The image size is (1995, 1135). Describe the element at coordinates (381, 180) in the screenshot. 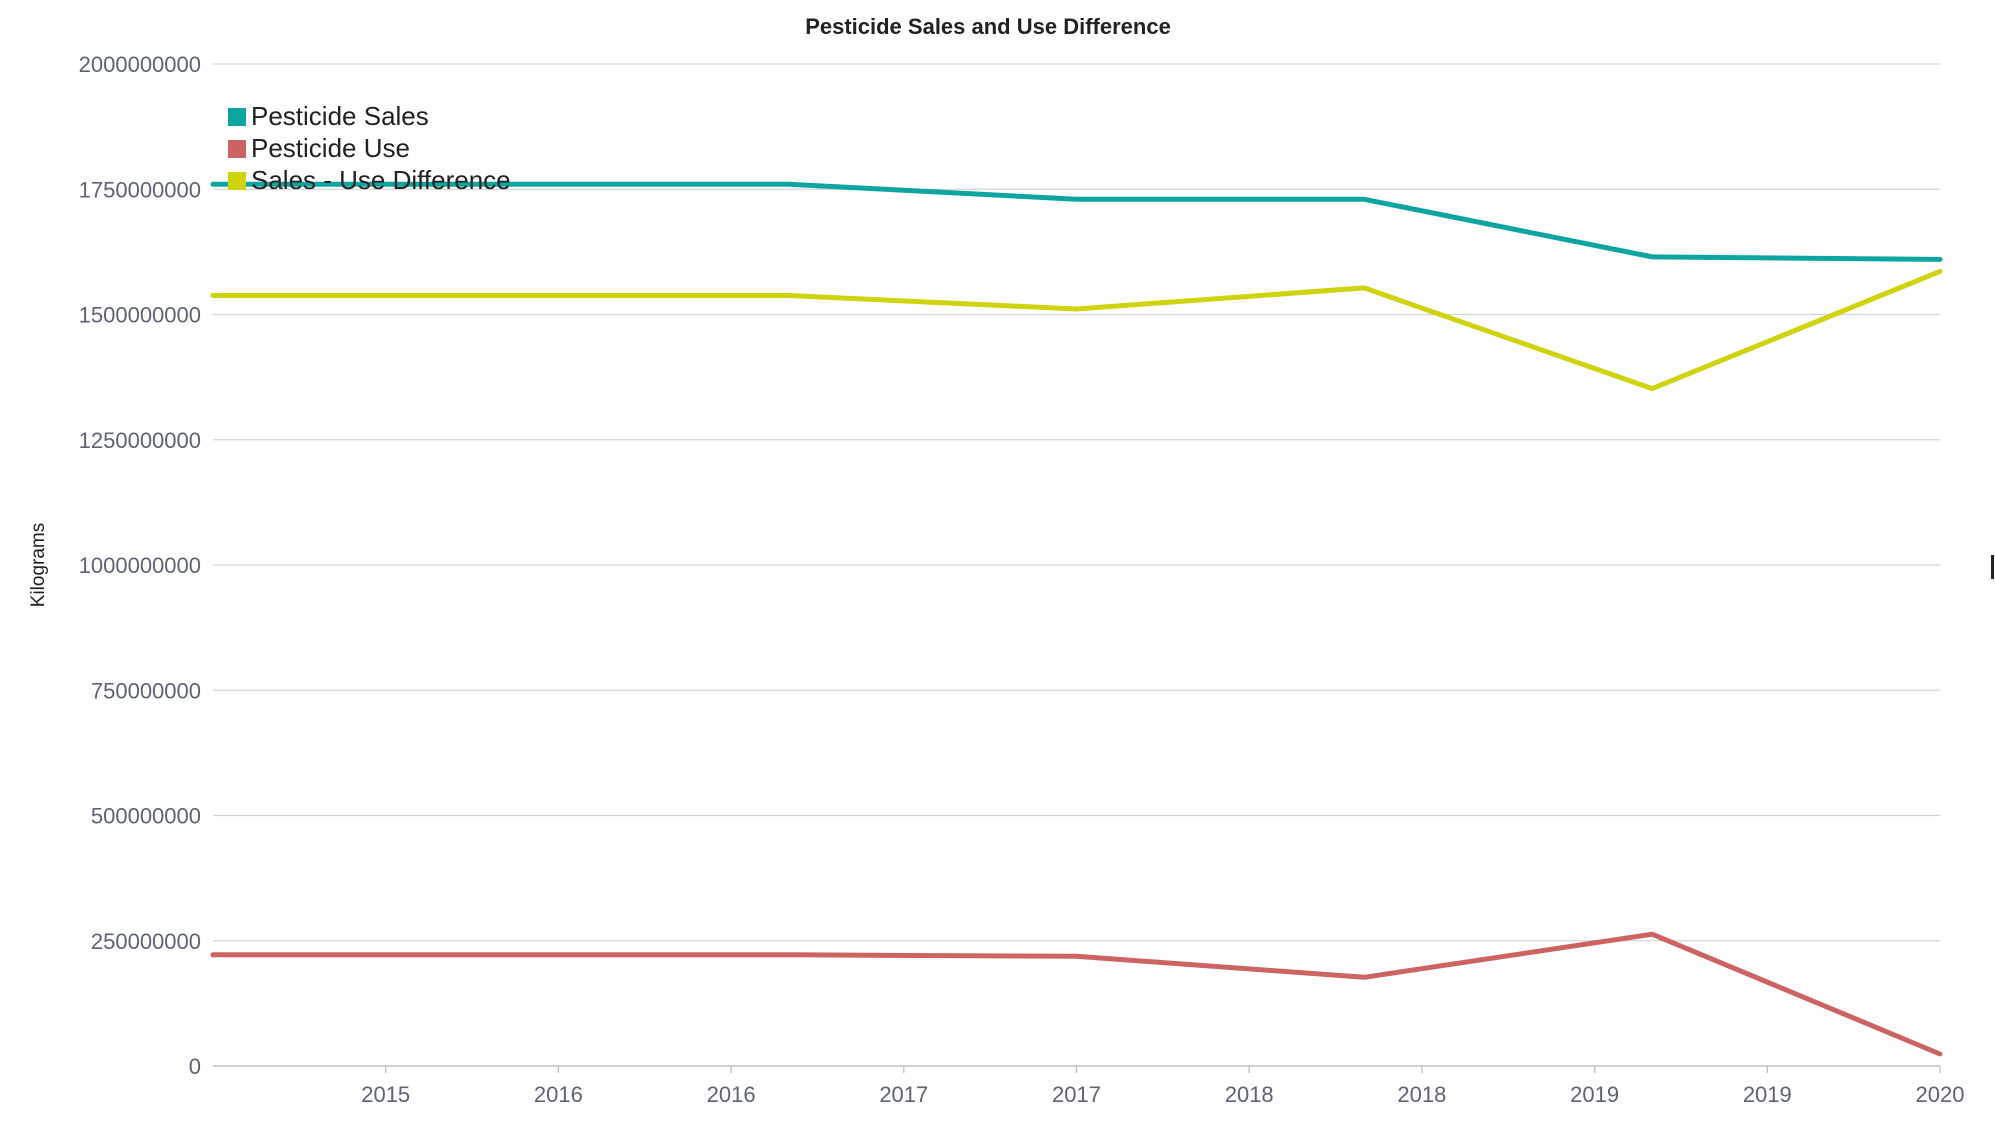

I see `legend-label: Sales - Use Difference` at that location.